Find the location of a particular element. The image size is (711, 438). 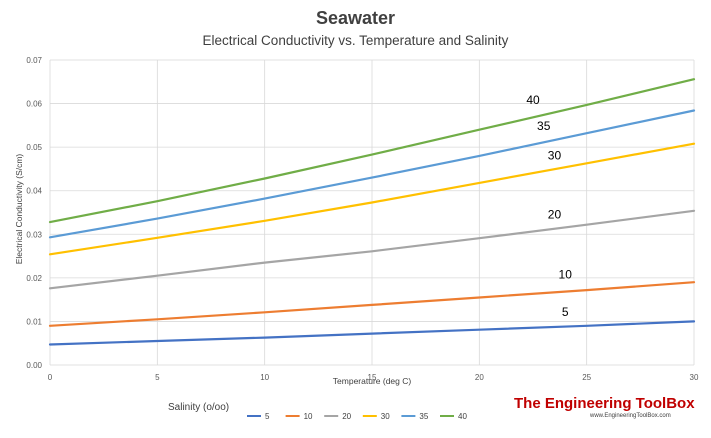

series-label-35: 35 is located at coordinates (544, 126).